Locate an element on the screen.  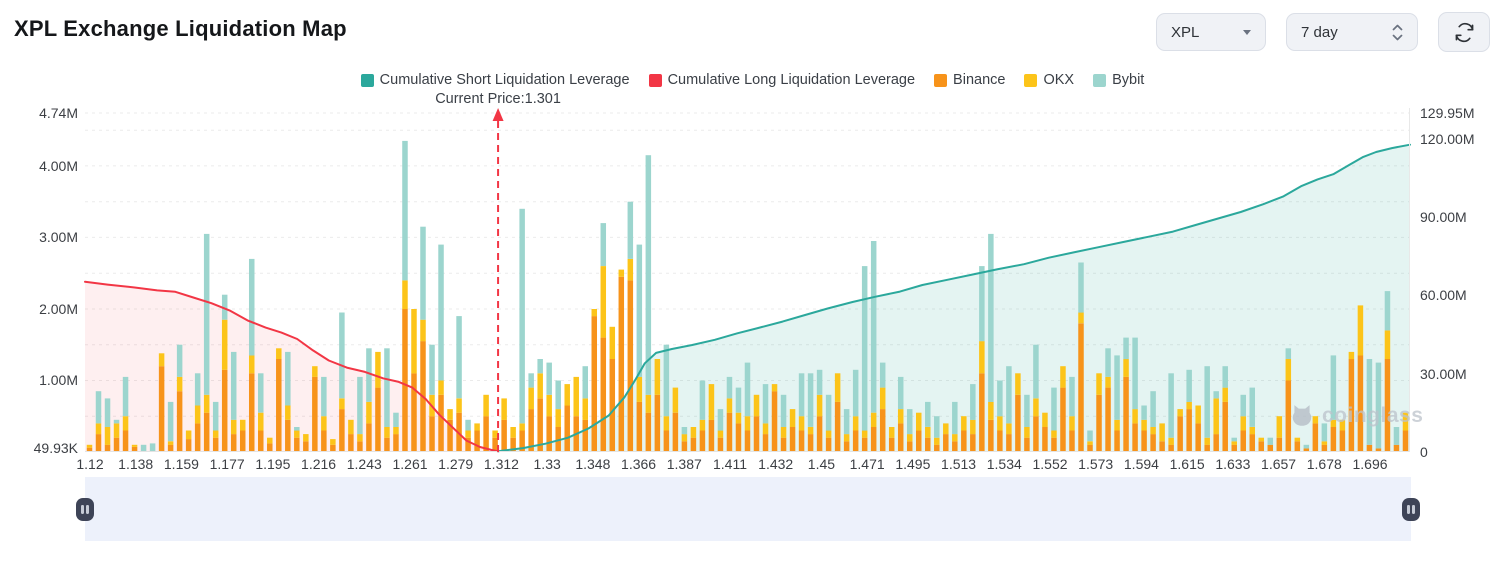
legend-label: Cumulative Short Liquidation Leverage is located at coordinates (504, 80).